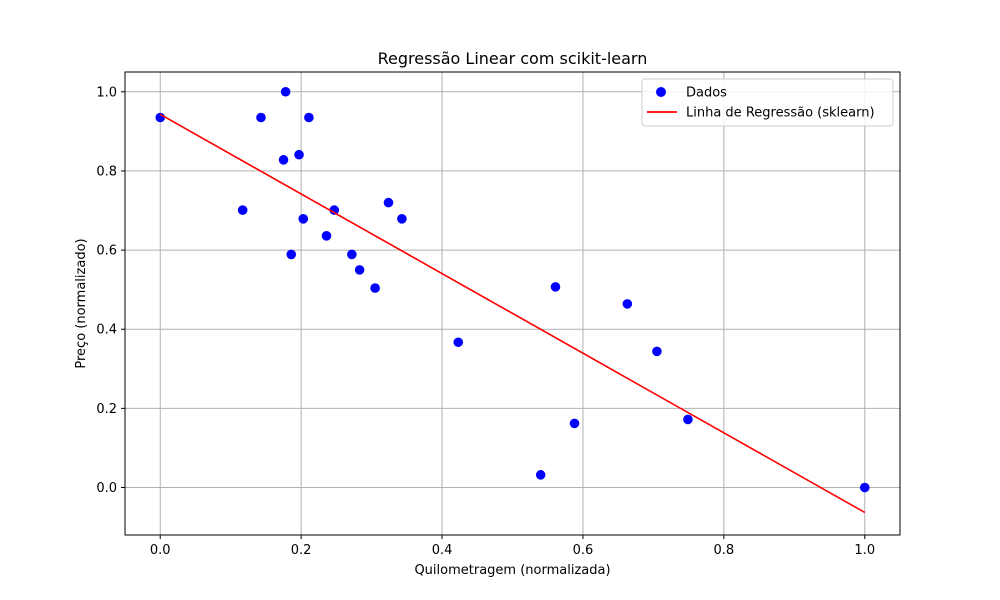 The image size is (1000, 600). Describe the element at coordinates (81, 303) in the screenshot. I see `y-axis-label: Preço (normalizado)` at that location.